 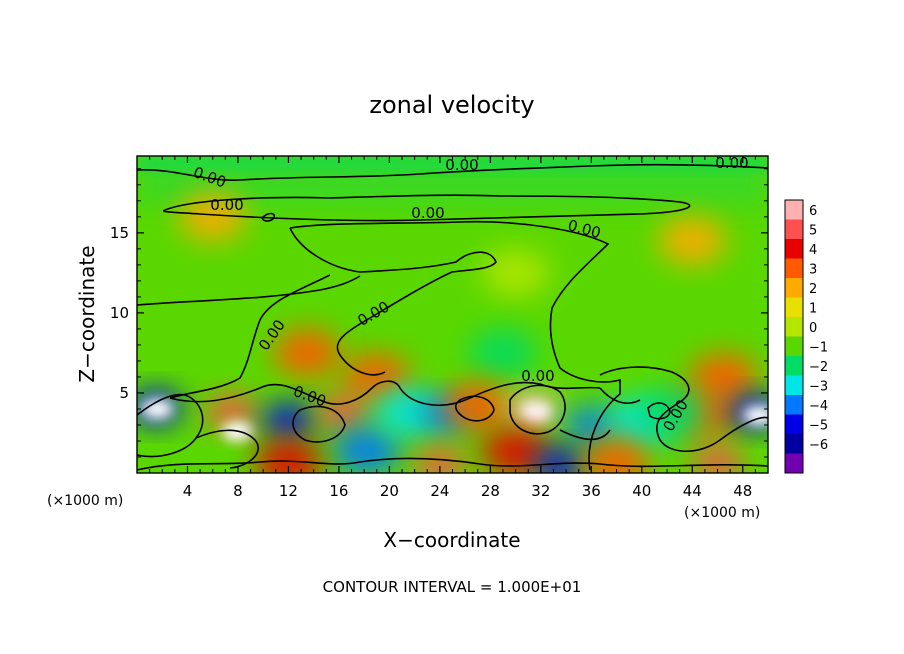 I want to click on x-tick-label: 8, so click(x=238, y=491).